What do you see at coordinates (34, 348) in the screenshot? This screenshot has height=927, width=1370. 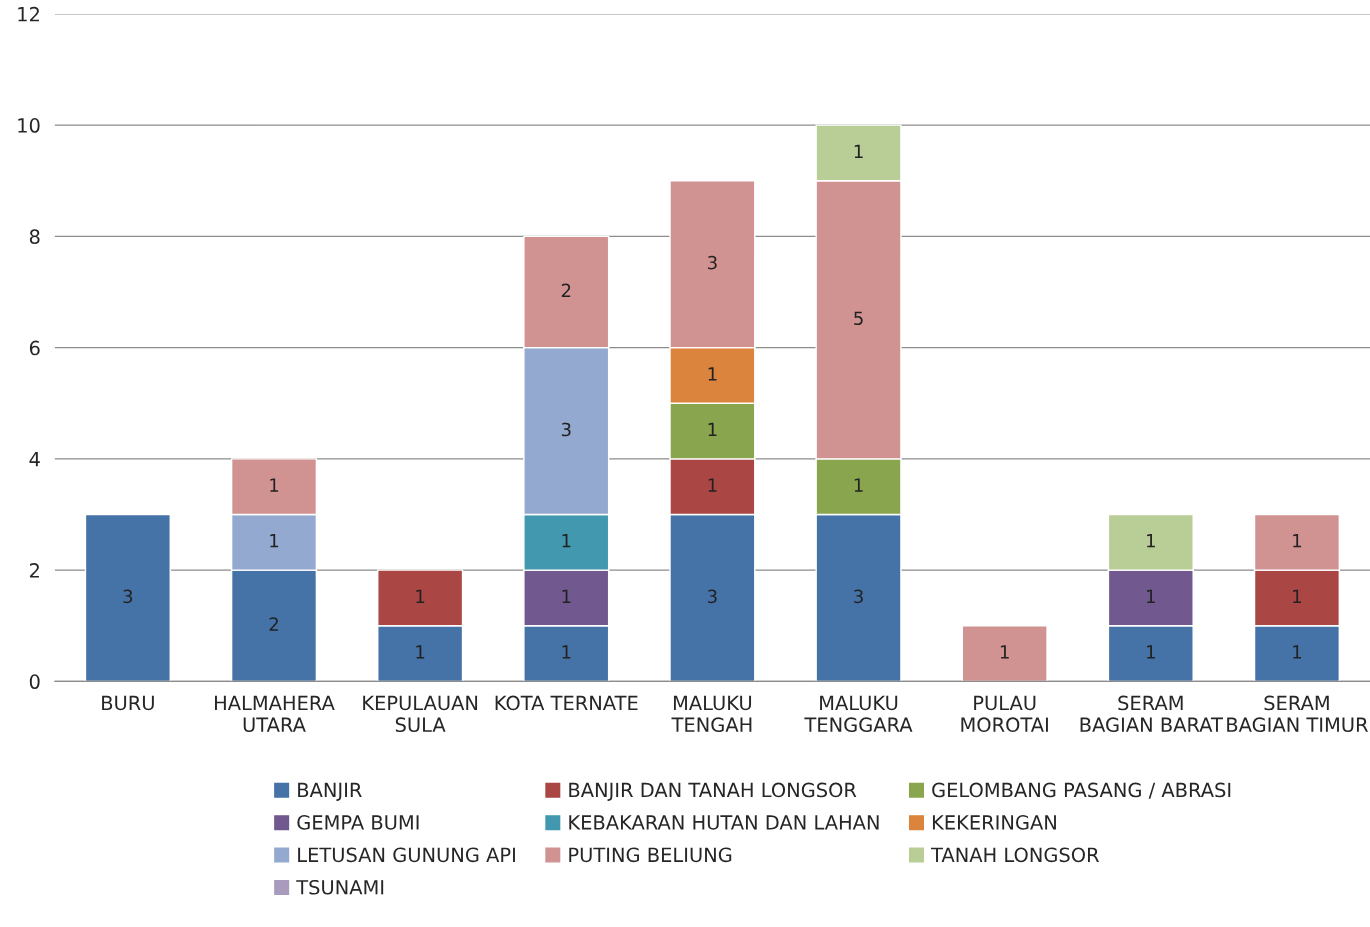 I see `y-tick-label: 6` at bounding box center [34, 348].